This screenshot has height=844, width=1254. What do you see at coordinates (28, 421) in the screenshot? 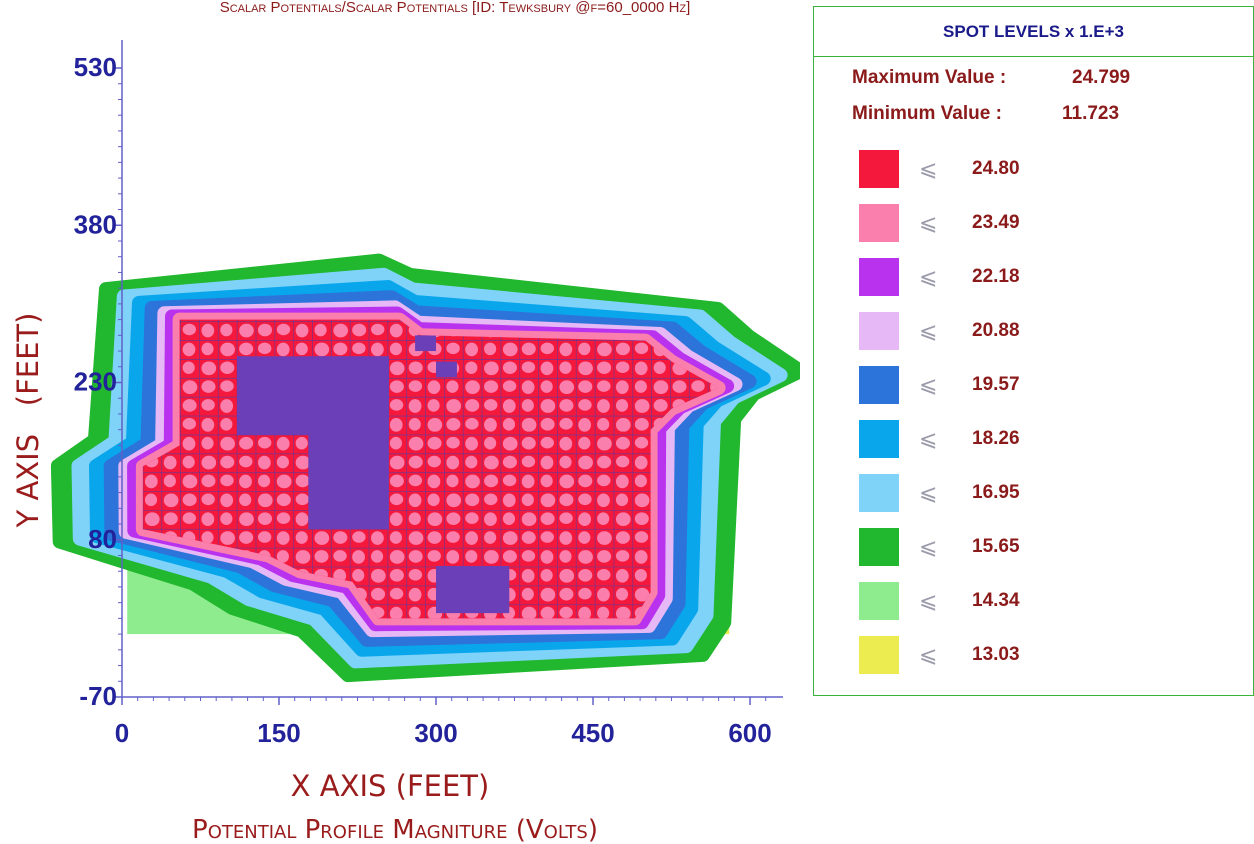
I see `y-axis-label: Y AXIS (FEET)` at bounding box center [28, 421].